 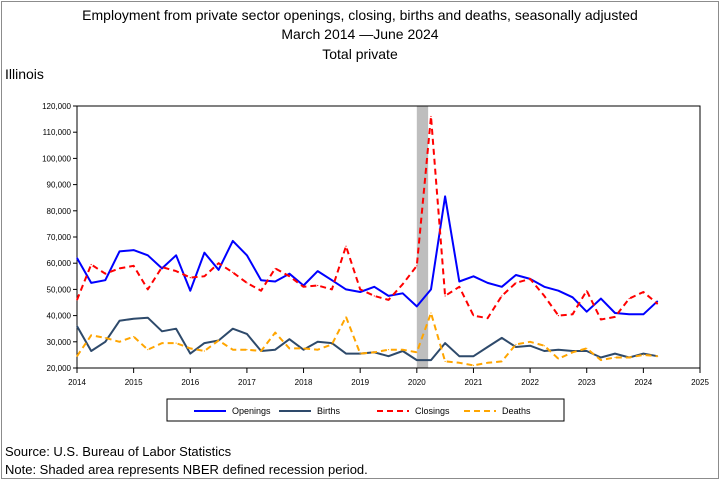 What do you see at coordinates (56, 158) in the screenshot?
I see `y-tick-label: 100,000` at bounding box center [56, 158].